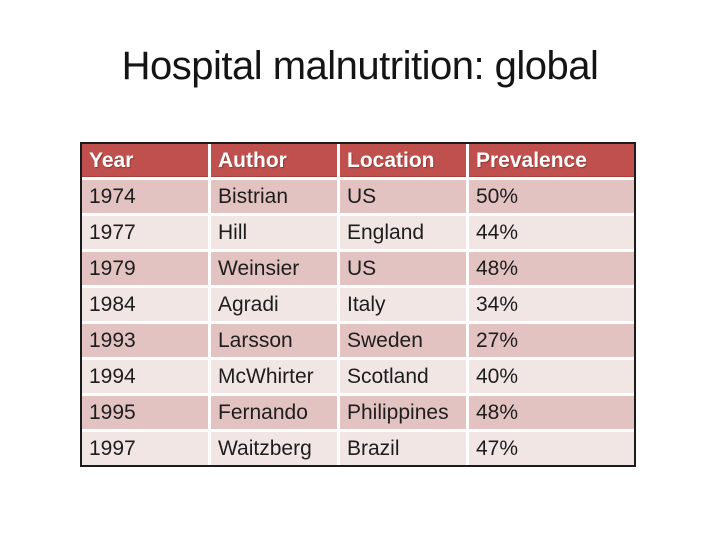 The width and height of the screenshot is (720, 540). I want to click on table-cell-location: England, so click(403, 232).